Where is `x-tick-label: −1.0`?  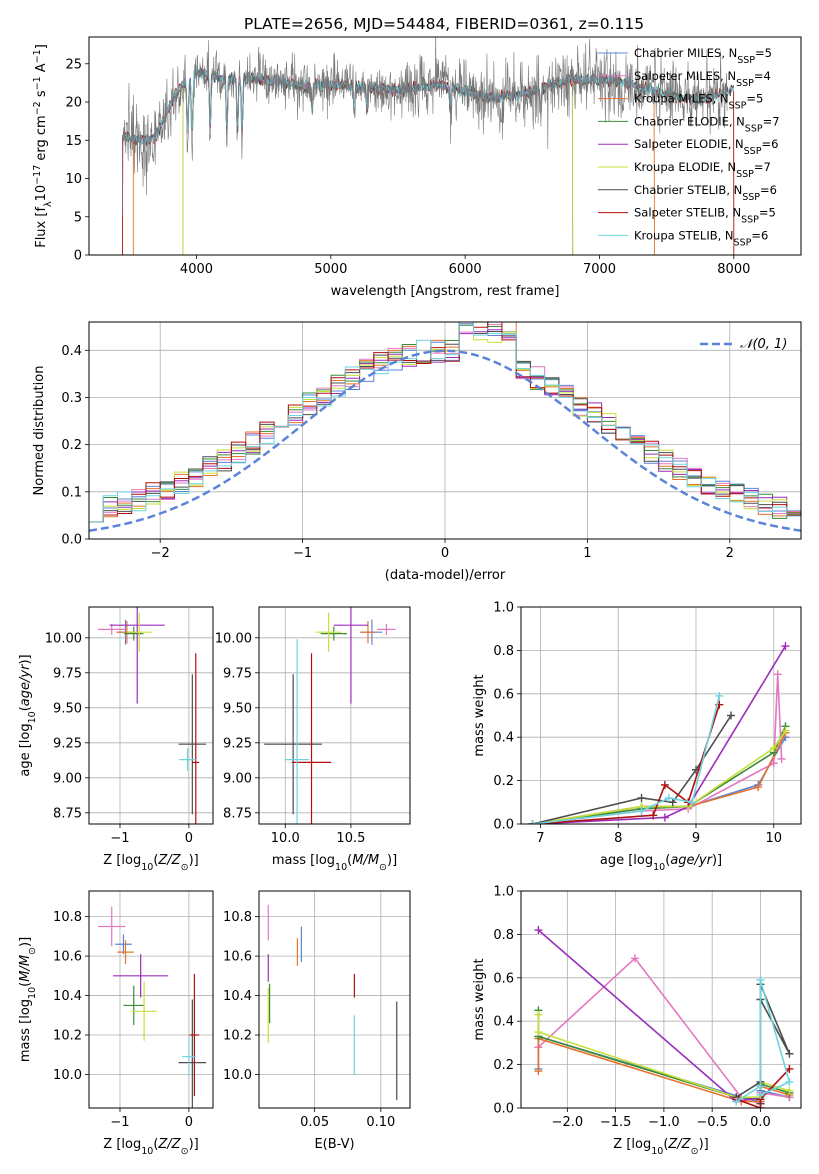 x-tick-label: −1.0 is located at coordinates (664, 1122).